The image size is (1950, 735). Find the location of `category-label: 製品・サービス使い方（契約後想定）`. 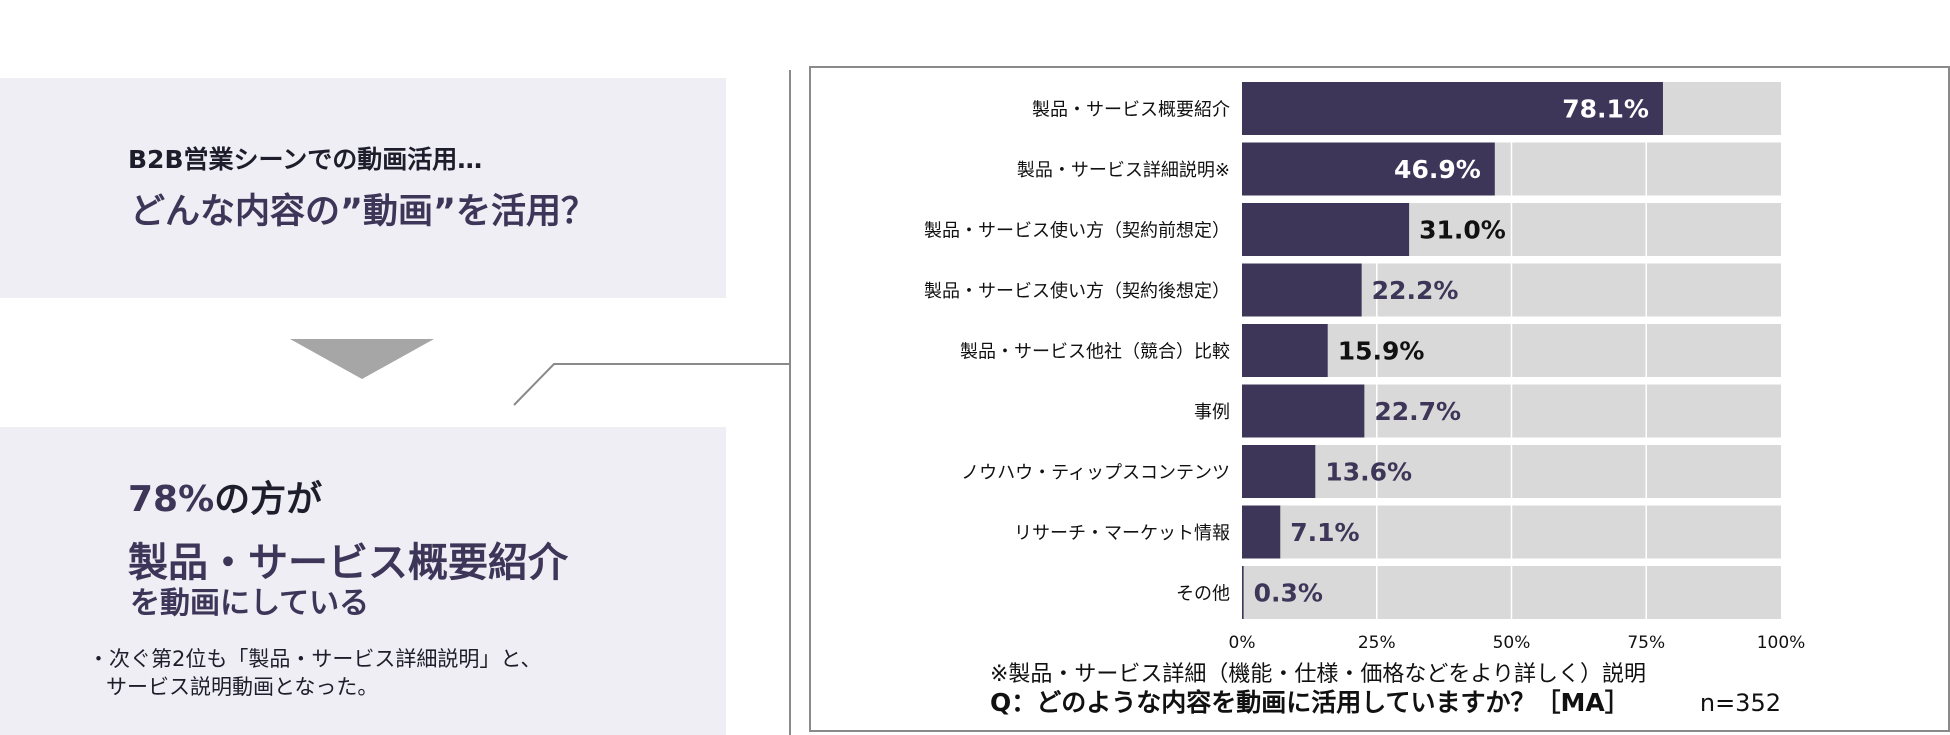

category-label: 製品・サービス使い方（契約後想定） is located at coordinates (1077, 291).